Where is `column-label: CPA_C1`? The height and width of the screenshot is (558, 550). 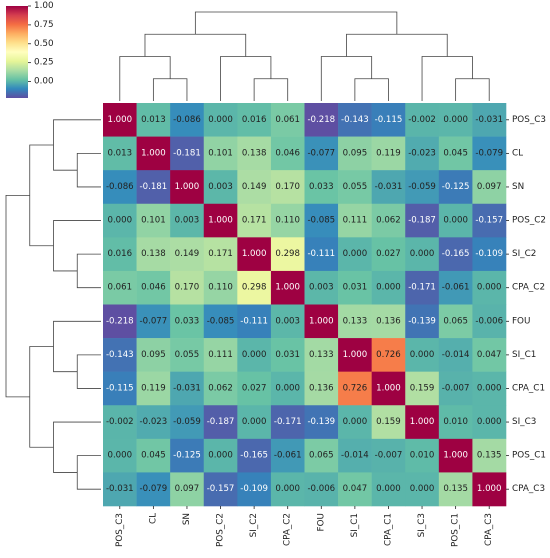
column-label: CPA_C1 is located at coordinates (388, 529).